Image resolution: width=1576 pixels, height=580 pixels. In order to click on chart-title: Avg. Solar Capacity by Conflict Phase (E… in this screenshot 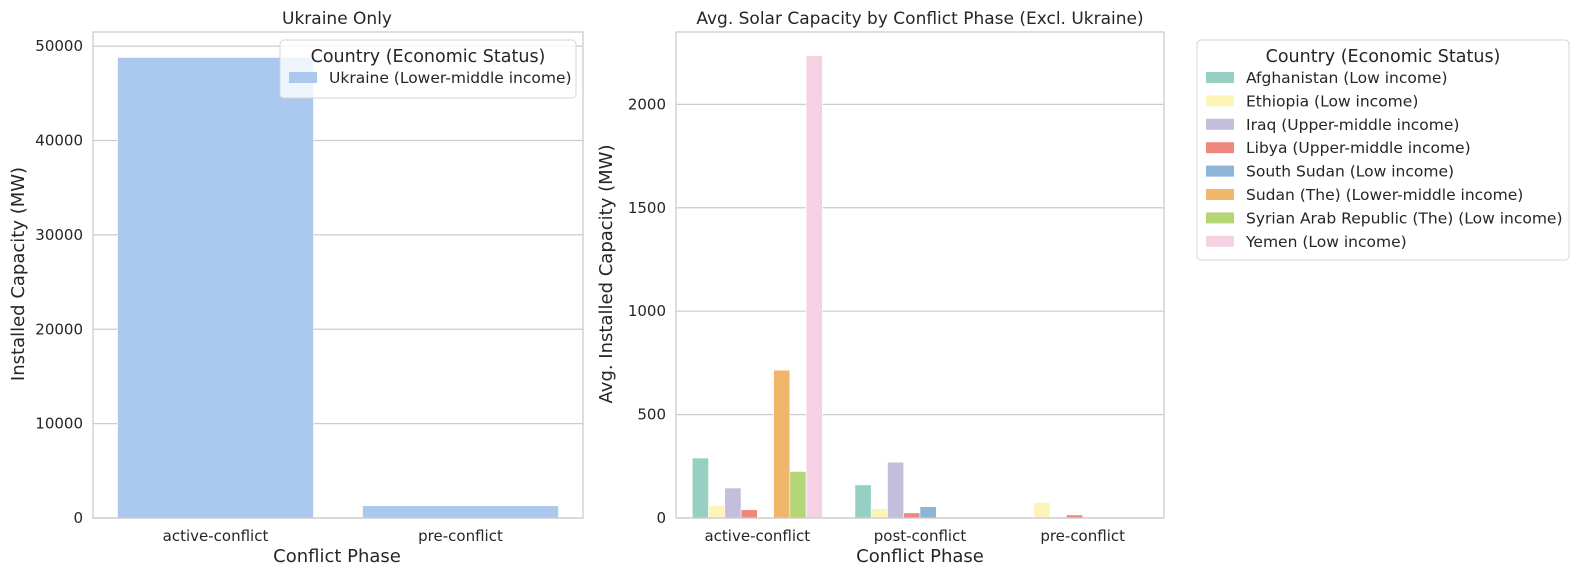, I will do `click(919, 19)`.